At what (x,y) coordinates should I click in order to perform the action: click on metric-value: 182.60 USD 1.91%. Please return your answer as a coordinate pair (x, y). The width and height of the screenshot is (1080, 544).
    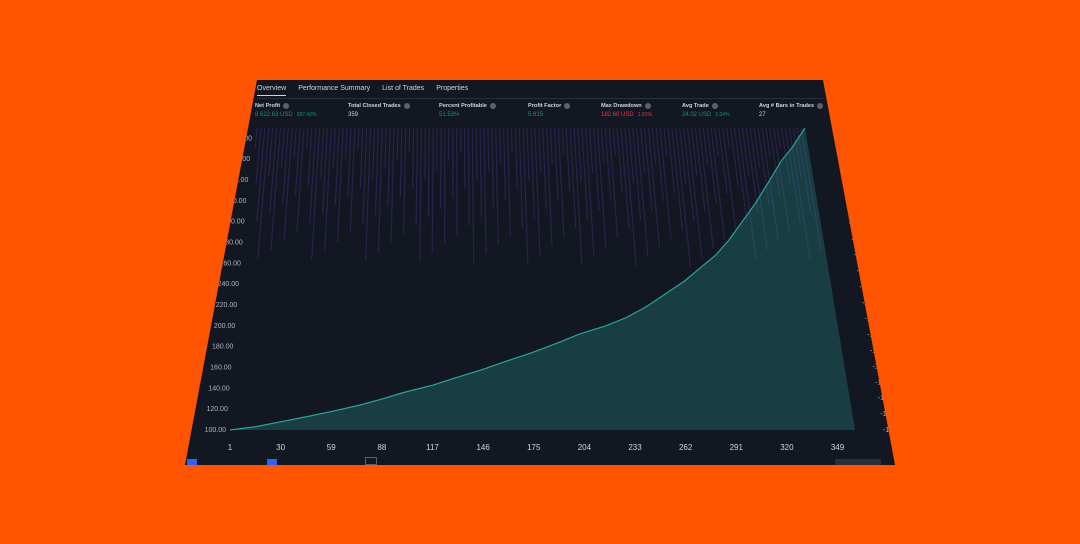
    Looking at the image, I should click on (626, 115).